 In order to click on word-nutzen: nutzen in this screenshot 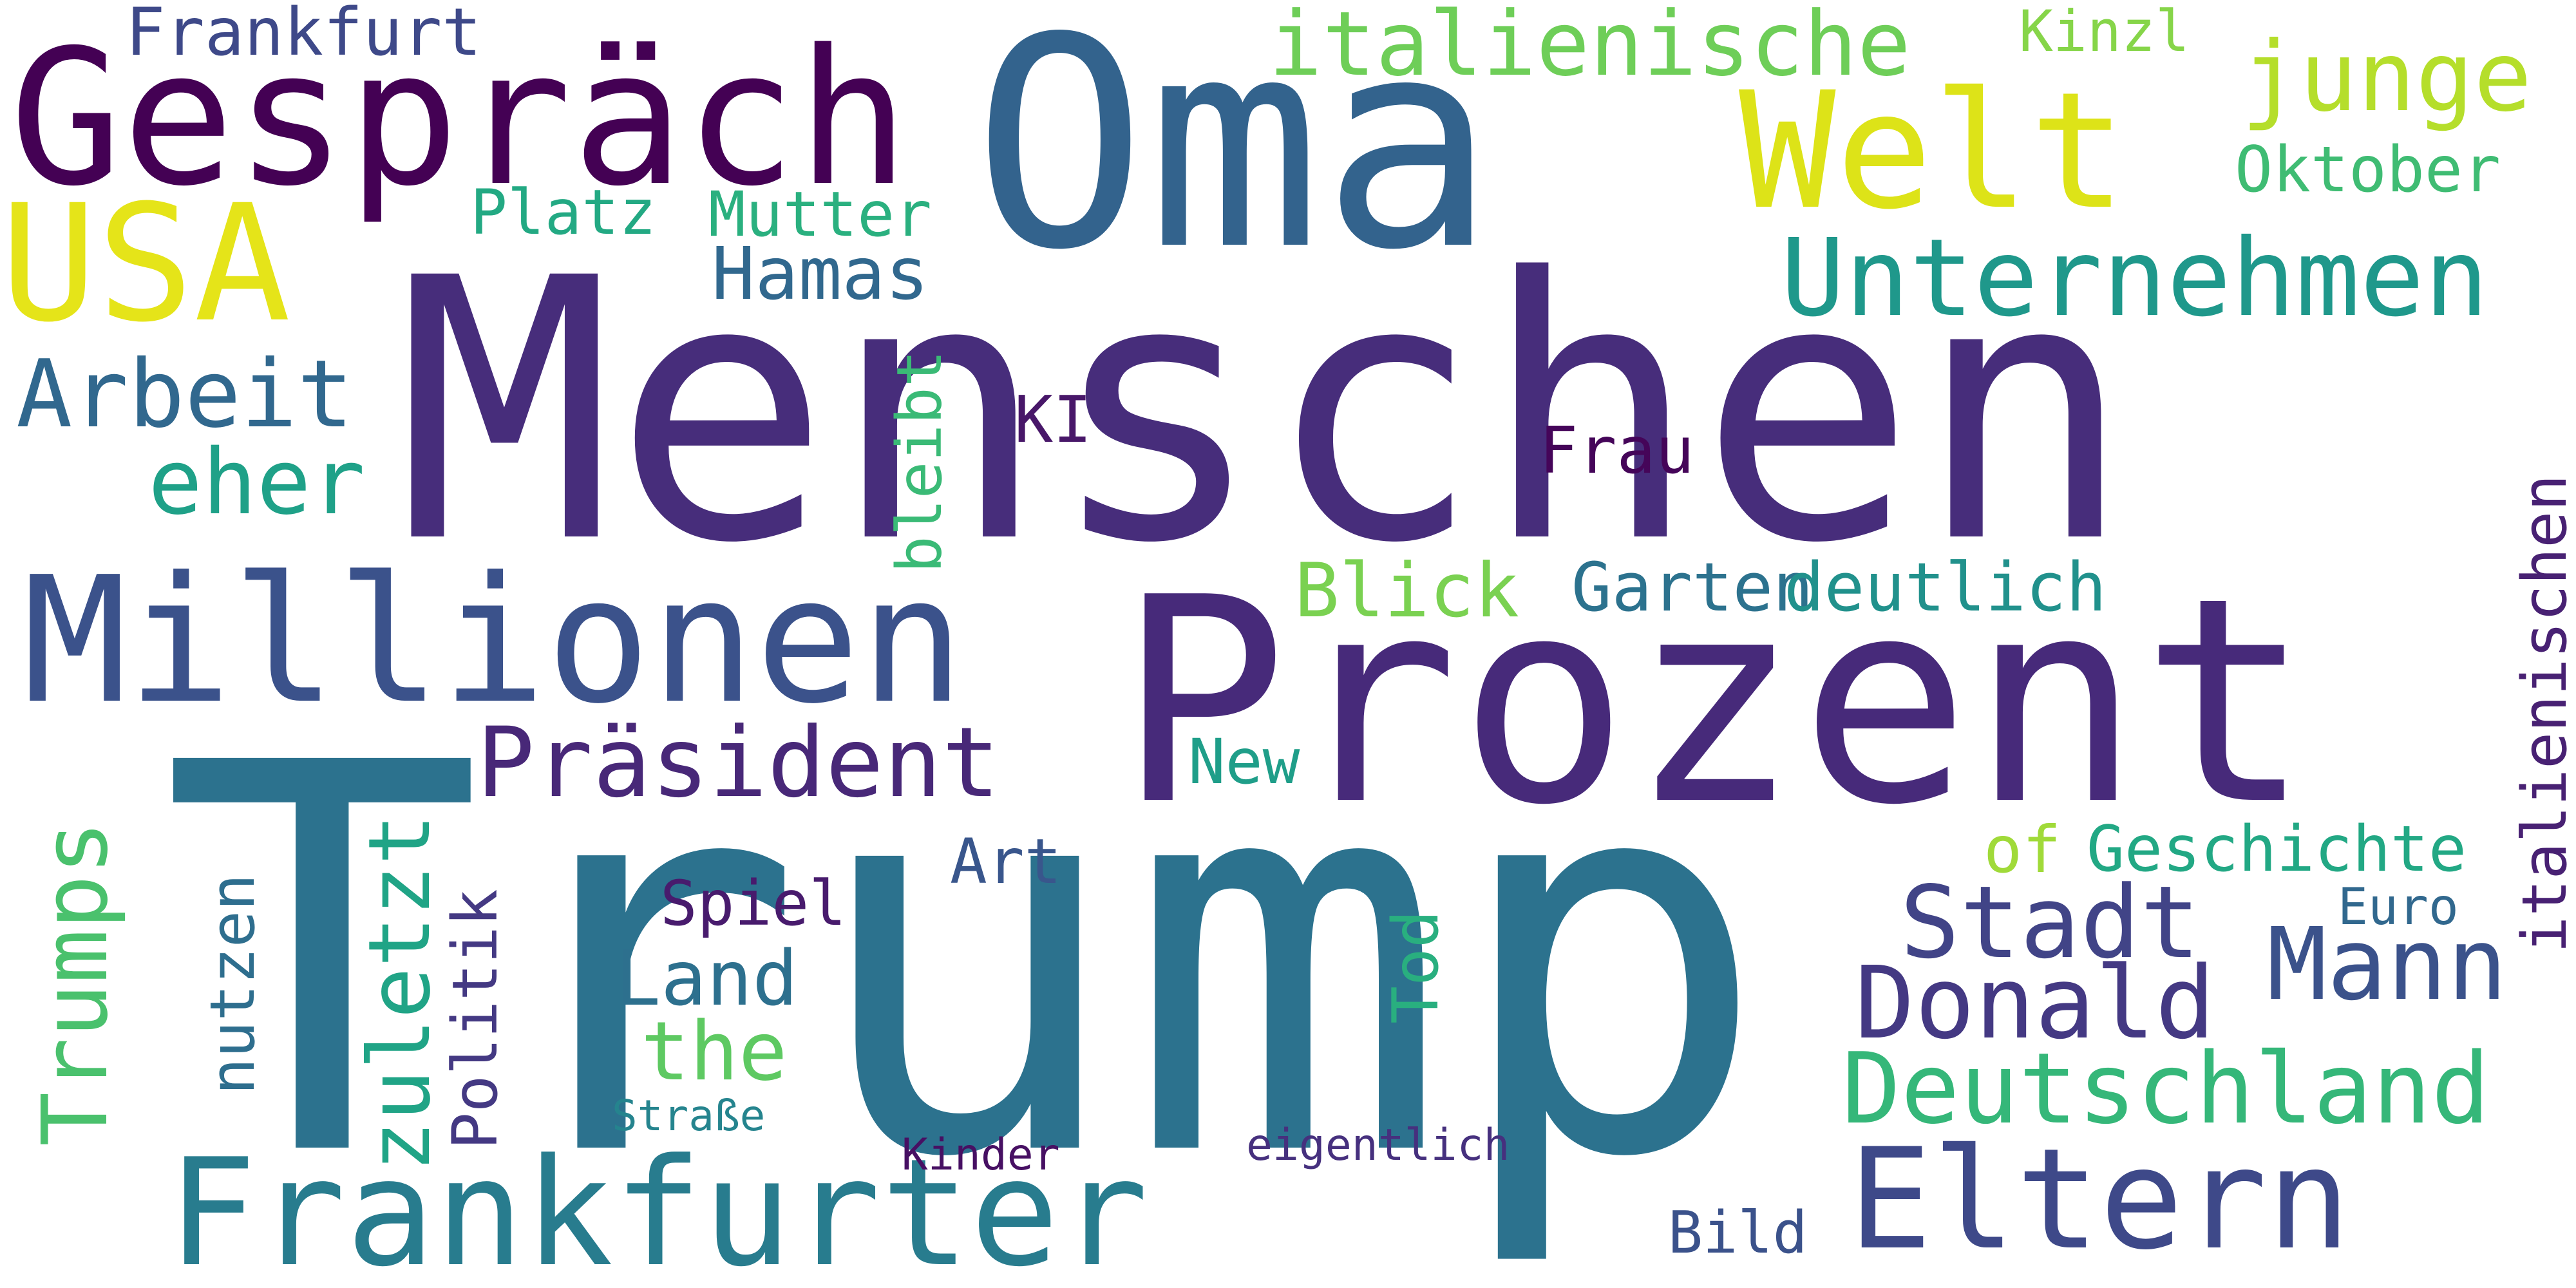, I will do `click(233, 984)`.